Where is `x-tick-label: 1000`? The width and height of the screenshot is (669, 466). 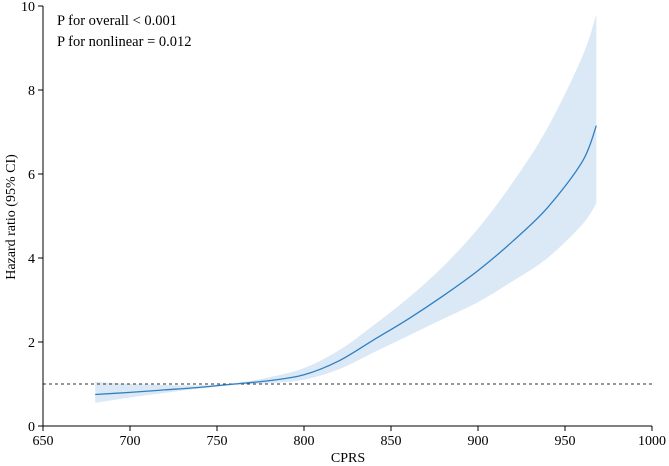 x-tick-label: 1000 is located at coordinates (652, 441).